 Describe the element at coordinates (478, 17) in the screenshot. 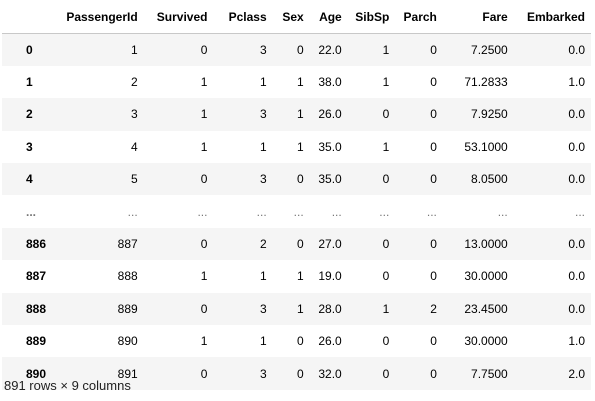

I see `column-header: Fare` at that location.